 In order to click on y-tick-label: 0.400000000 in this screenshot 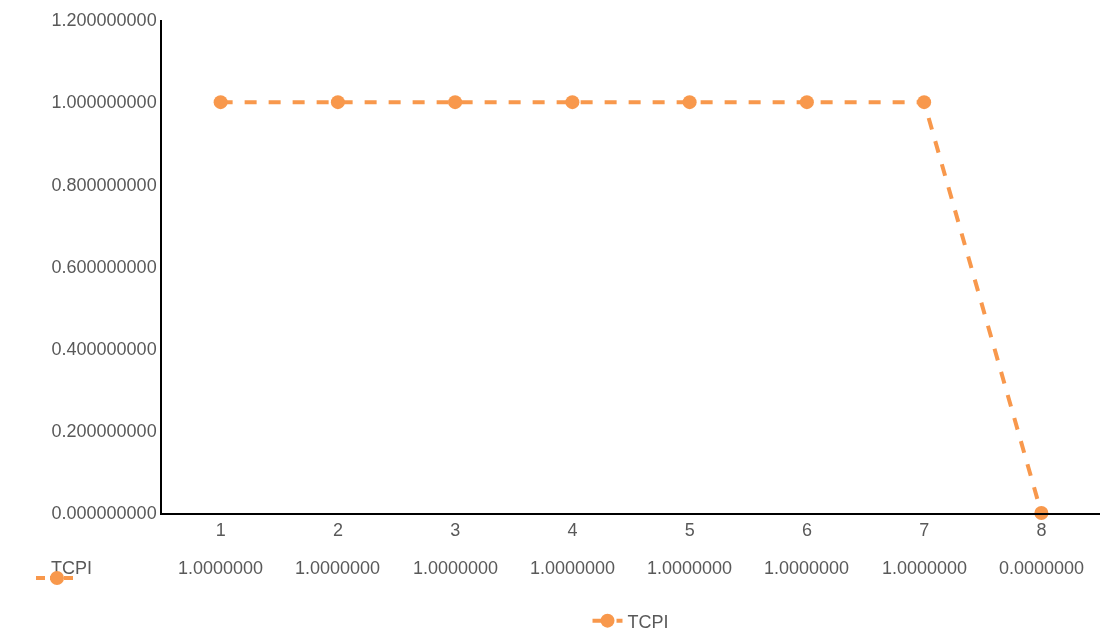, I will do `click(104, 348)`.